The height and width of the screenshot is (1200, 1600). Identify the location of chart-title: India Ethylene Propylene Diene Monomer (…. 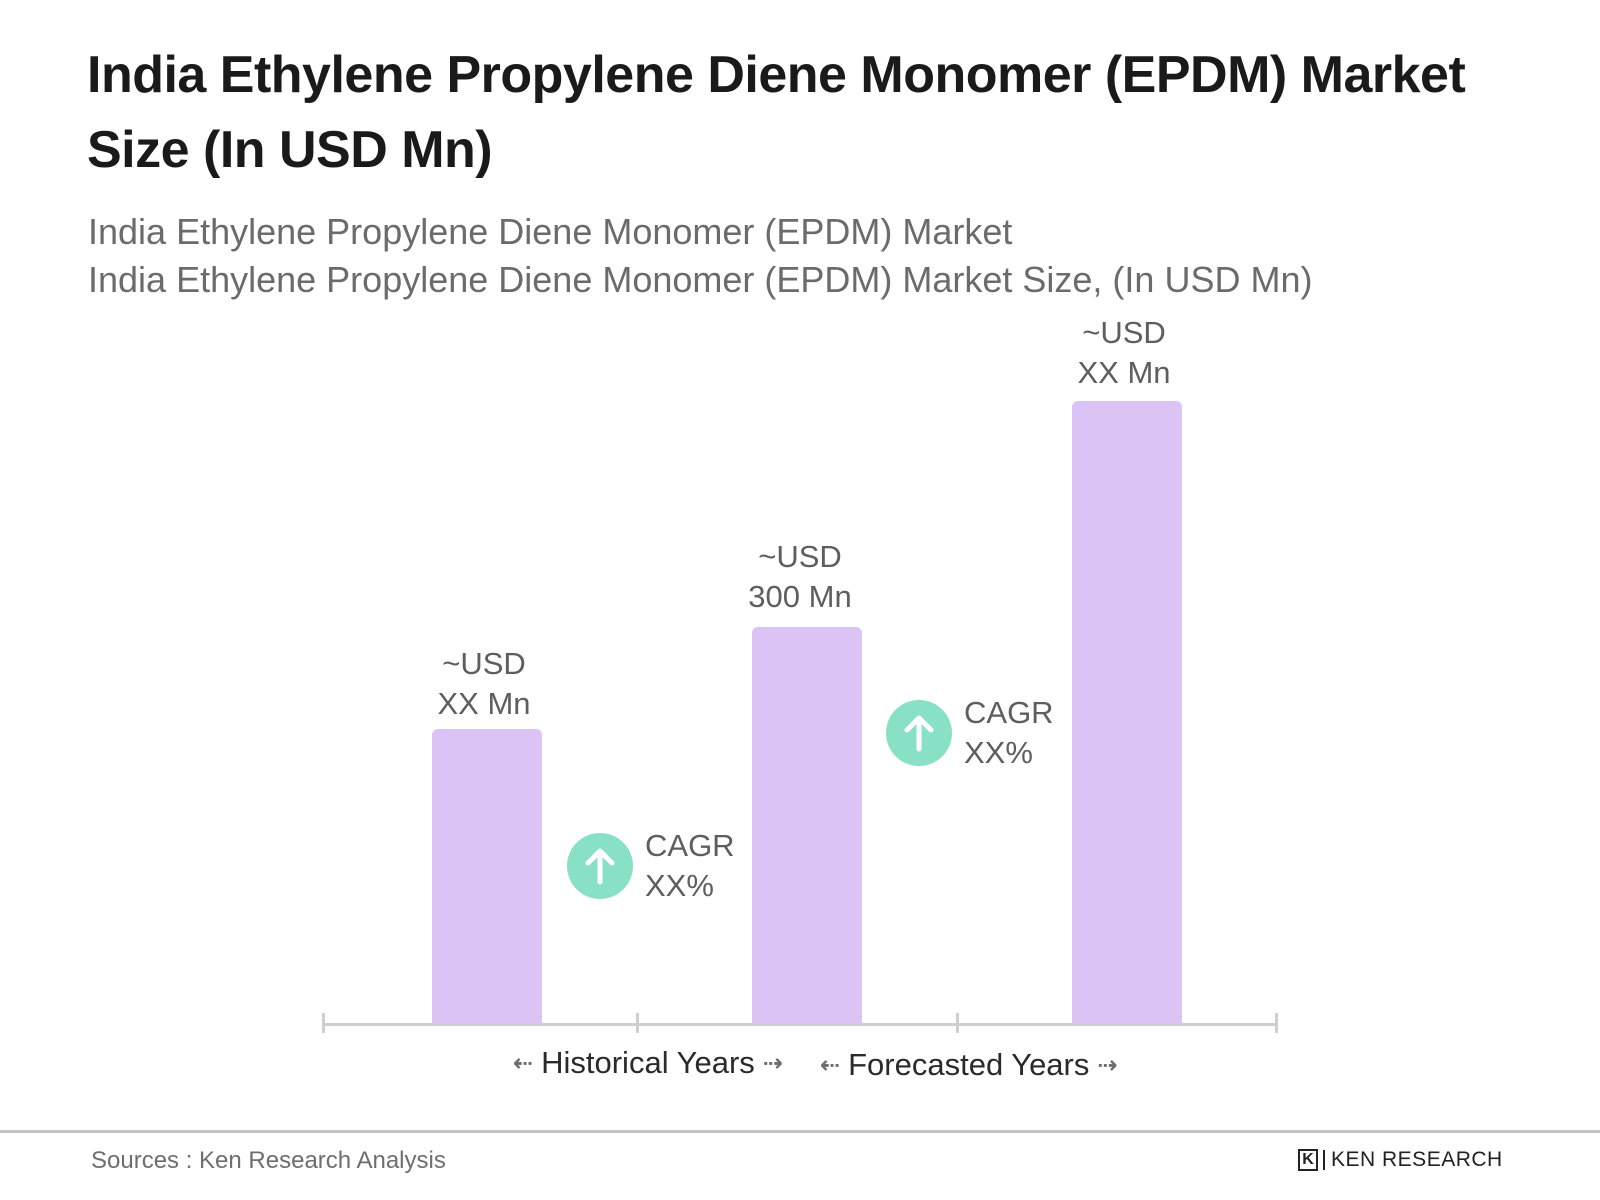
(776, 112).